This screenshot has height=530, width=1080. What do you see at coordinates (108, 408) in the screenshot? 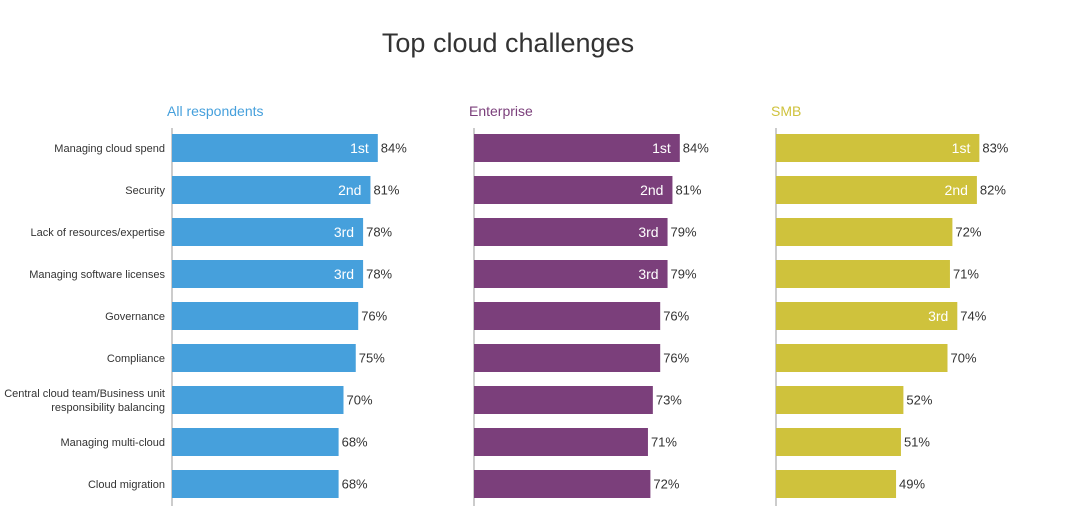
I see `category-label: responsibility balancing` at bounding box center [108, 408].